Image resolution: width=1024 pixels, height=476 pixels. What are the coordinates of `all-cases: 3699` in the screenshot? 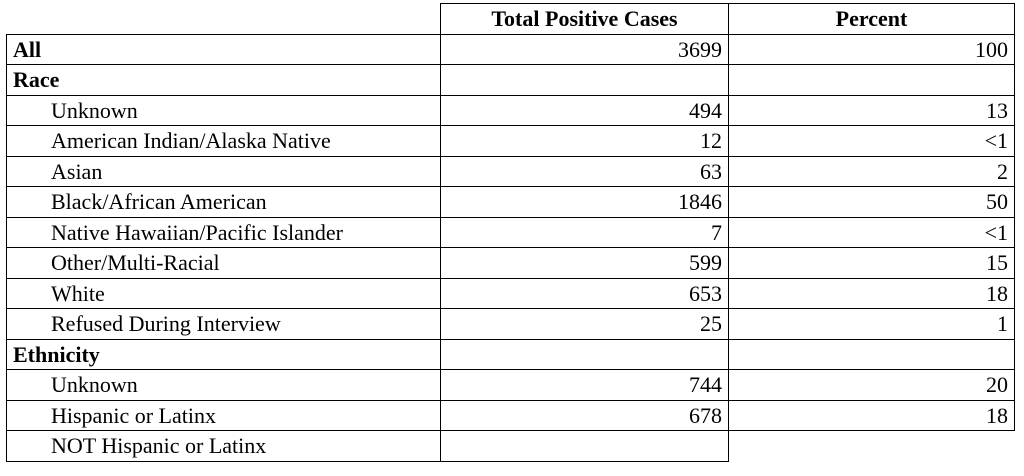 It's located at (584, 49).